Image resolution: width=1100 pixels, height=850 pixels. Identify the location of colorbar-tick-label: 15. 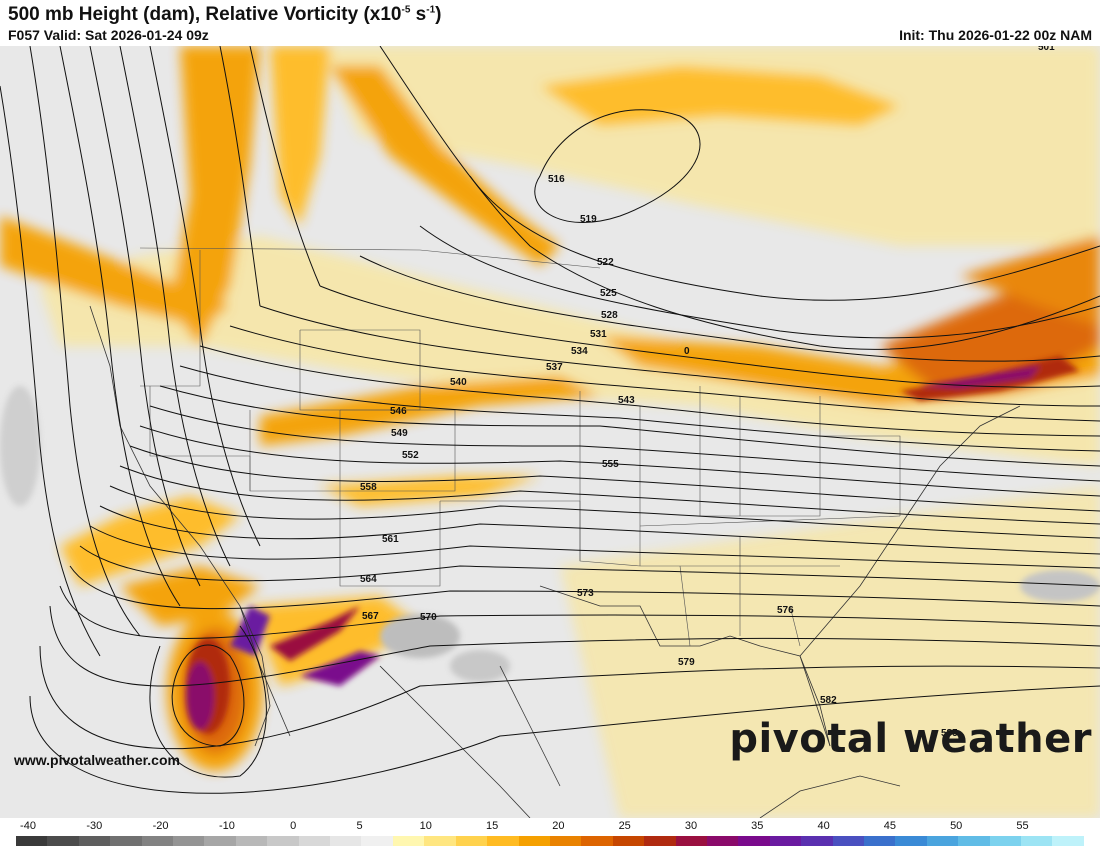
(492, 826).